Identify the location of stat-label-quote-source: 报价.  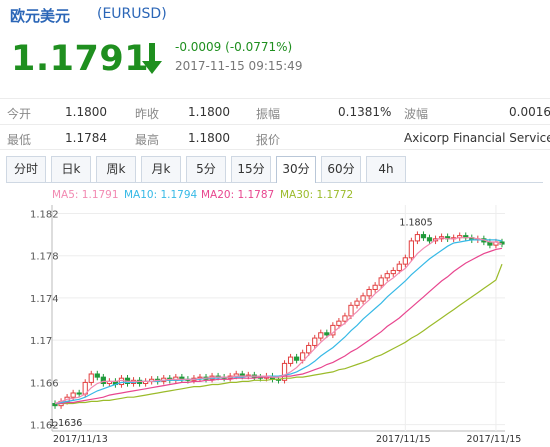
(268, 140).